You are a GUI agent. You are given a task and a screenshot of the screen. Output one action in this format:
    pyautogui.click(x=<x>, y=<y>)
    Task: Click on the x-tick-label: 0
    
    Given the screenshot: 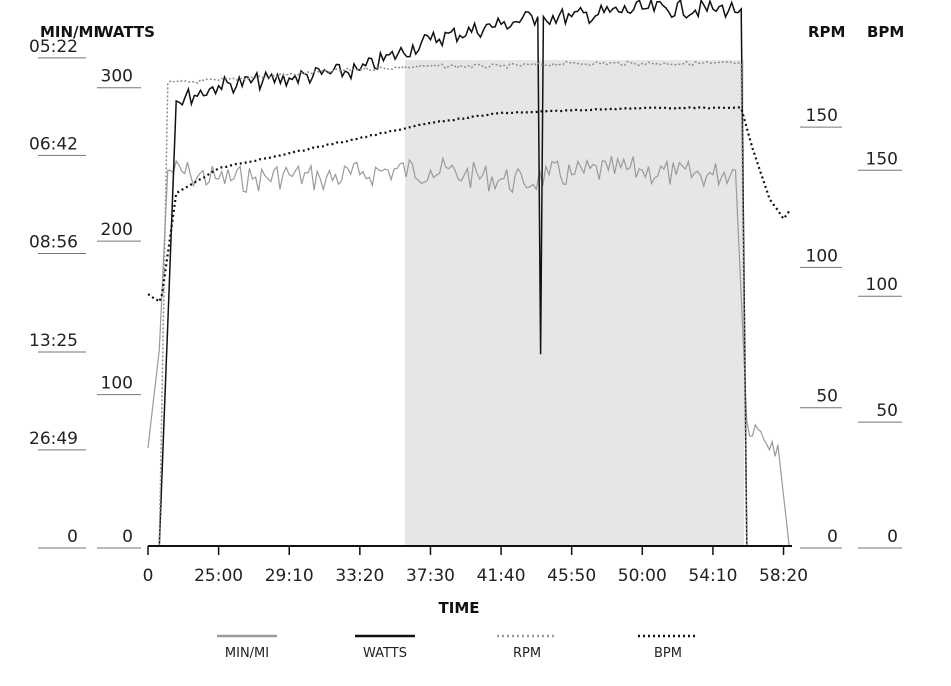 What is the action you would take?
    pyautogui.click(x=148, y=576)
    